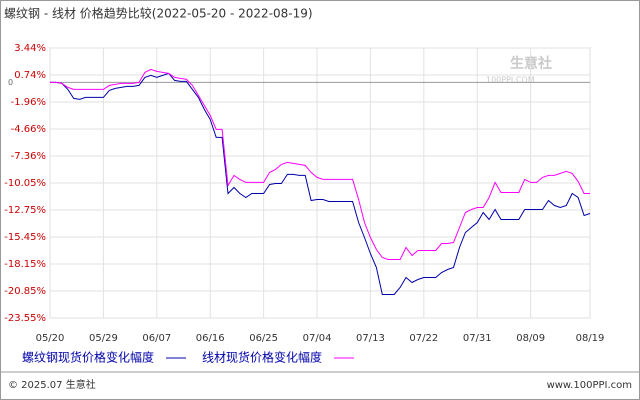  What do you see at coordinates (28, 129) in the screenshot?
I see `y-tick-label: -4.66%` at bounding box center [28, 129].